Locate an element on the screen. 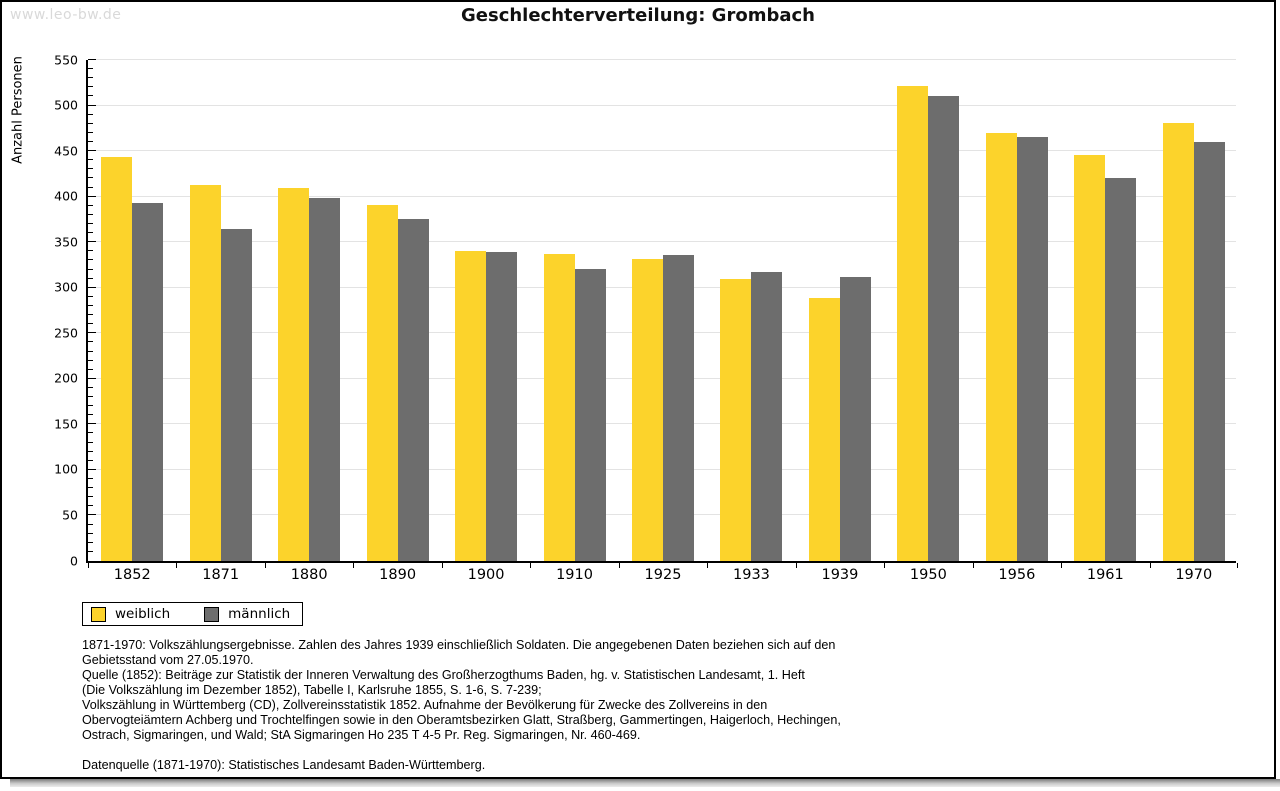  legend-item-weiblich: weiblich is located at coordinates (130, 614).